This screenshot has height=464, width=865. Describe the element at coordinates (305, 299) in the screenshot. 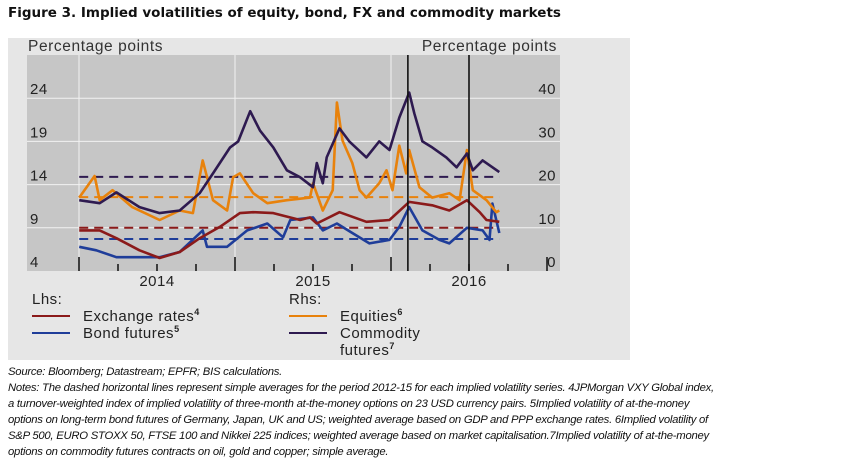

I see `legend-rhs-title: Rhs:` at that location.